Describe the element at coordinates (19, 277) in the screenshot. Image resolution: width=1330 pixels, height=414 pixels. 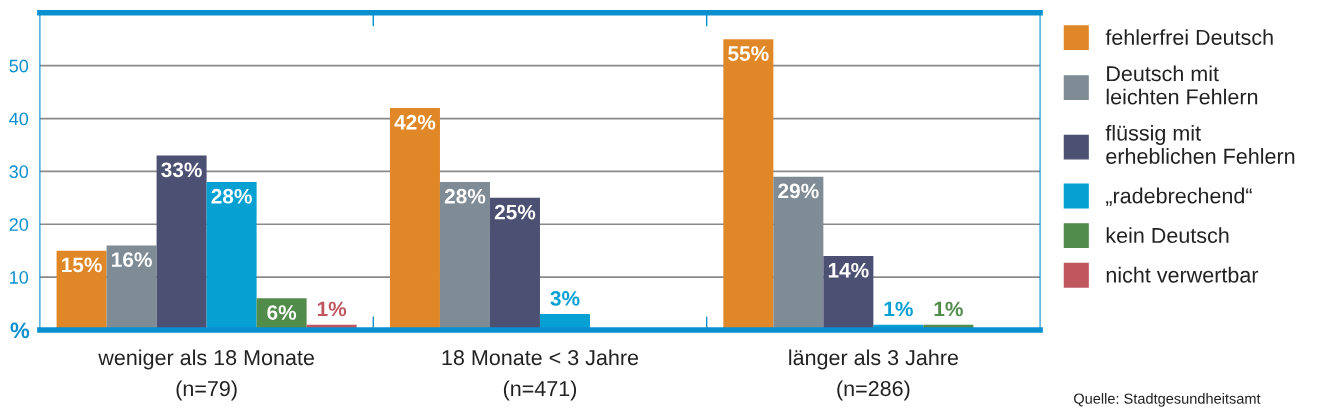
I see `y-tick-label: 10` at that location.